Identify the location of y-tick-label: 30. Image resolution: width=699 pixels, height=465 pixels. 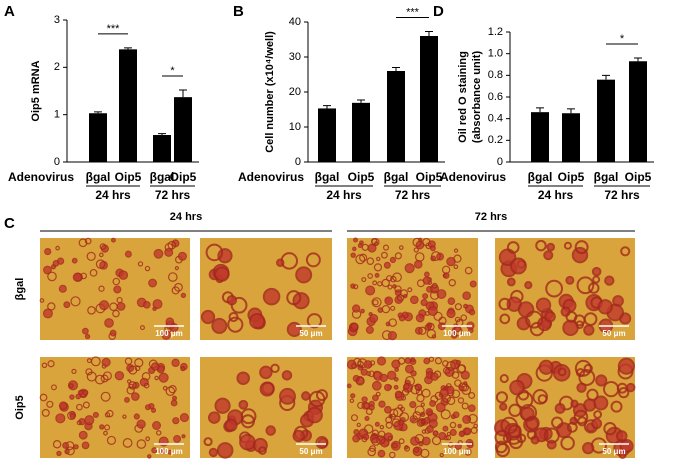
(295, 57).